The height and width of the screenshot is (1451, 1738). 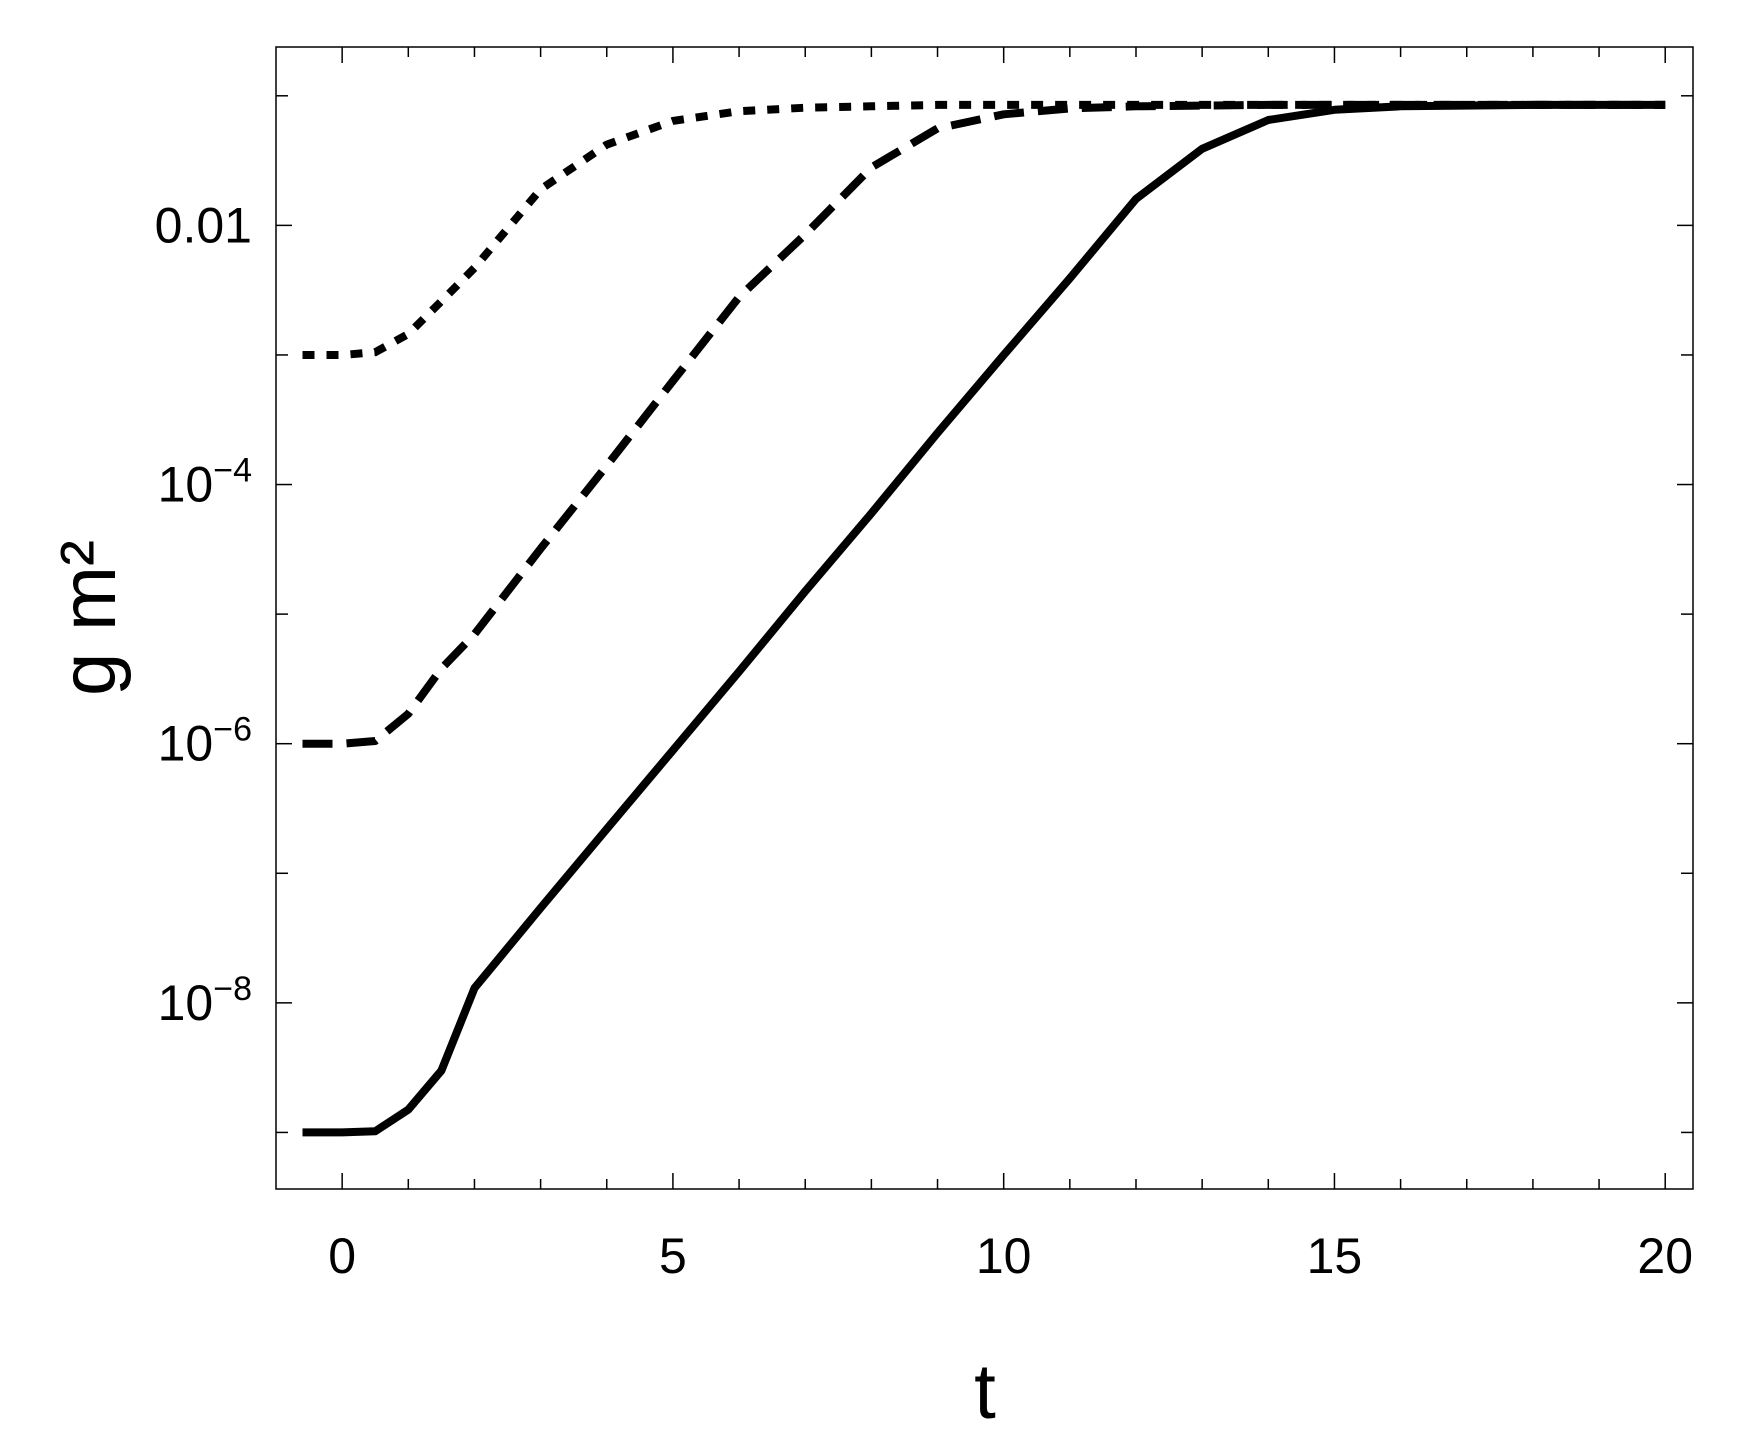 What do you see at coordinates (203, 225) in the screenshot?
I see `y-tick-label: 0.01` at bounding box center [203, 225].